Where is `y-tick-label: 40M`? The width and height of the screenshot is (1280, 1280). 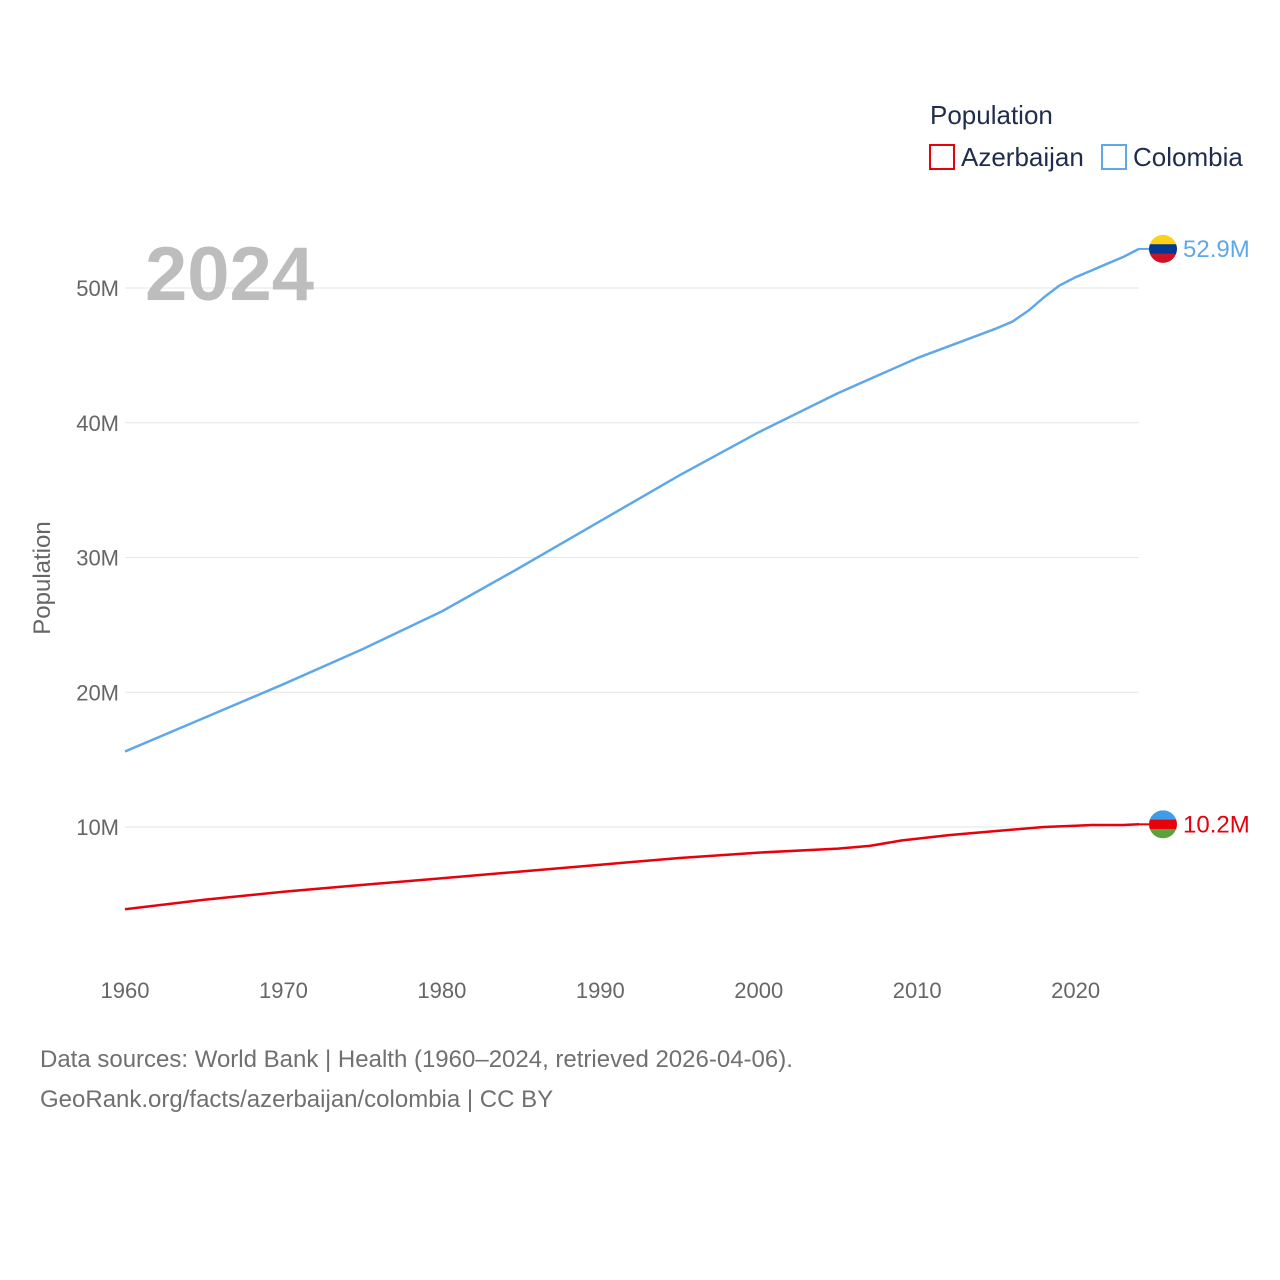
y-tick-label: 40M is located at coordinates (97, 423).